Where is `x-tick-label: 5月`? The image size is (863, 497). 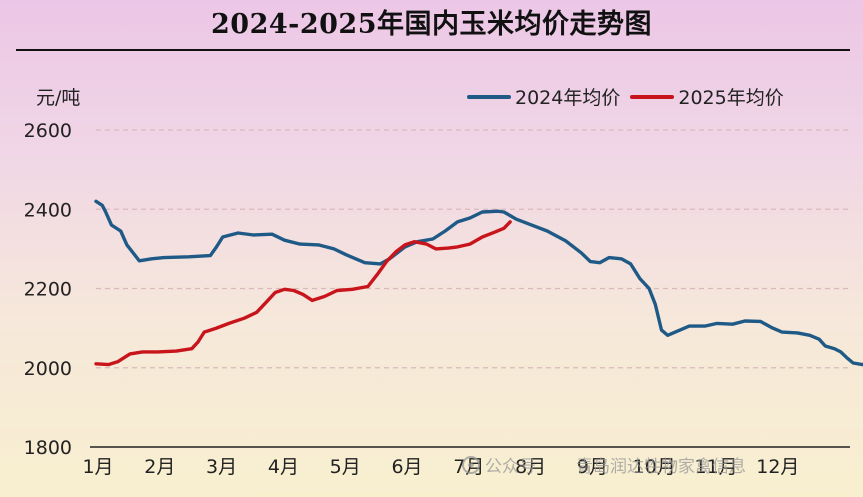
x-tick-label: 5月 is located at coordinates (345, 467).